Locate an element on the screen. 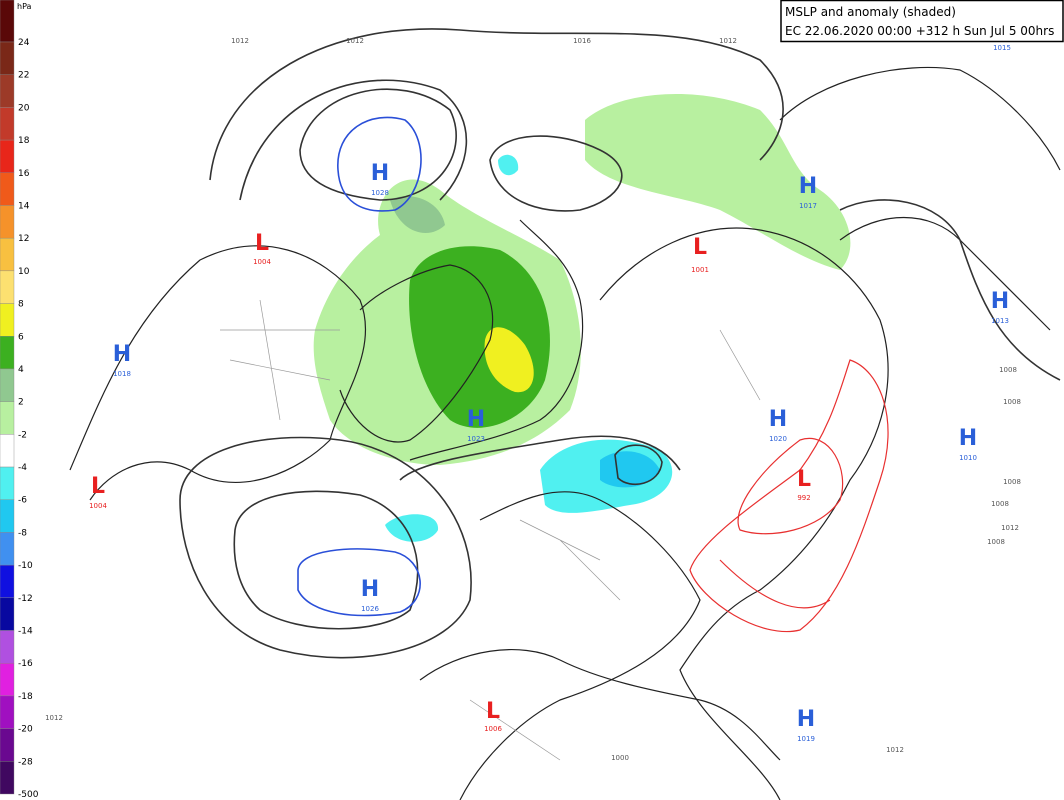 This screenshot has width=1064, height=800. colorbar-unit: hPa is located at coordinates (24, 6).